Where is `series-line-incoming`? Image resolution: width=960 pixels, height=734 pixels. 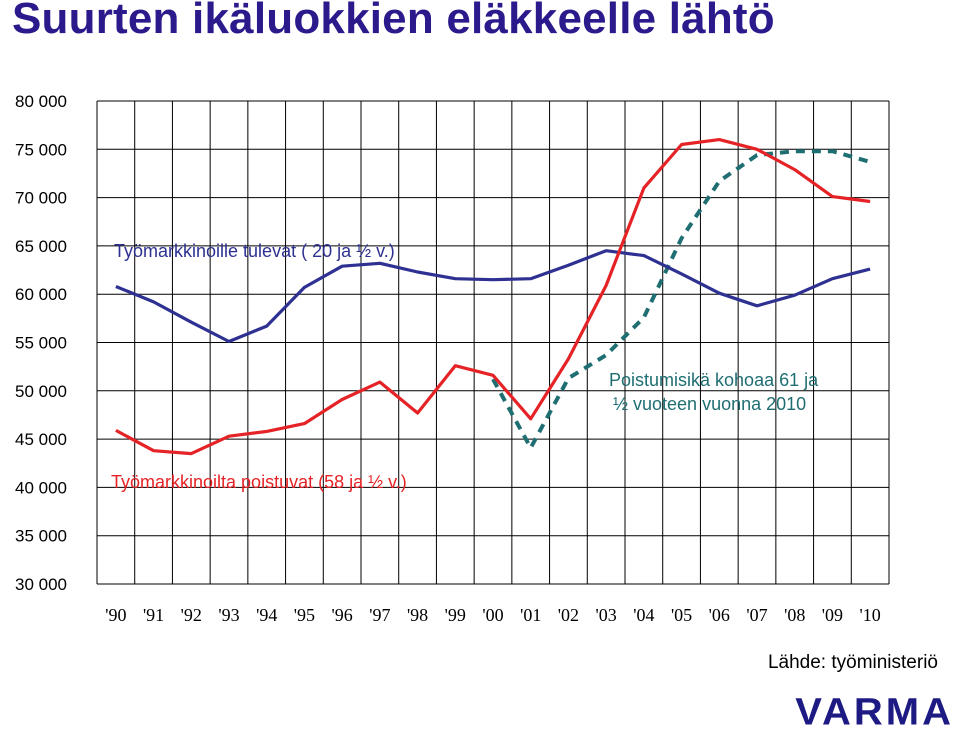
series-line-incoming is located at coordinates (493, 296).